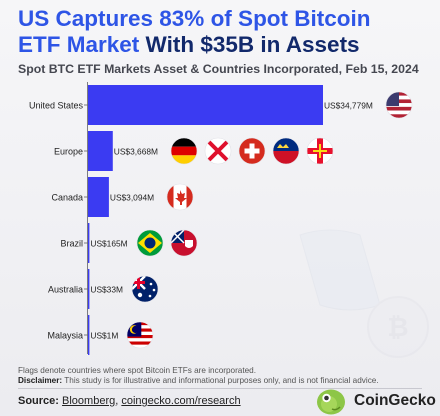 The width and height of the screenshot is (440, 416). I want to click on title-part-3: With $35B in Assets, so click(252, 44).